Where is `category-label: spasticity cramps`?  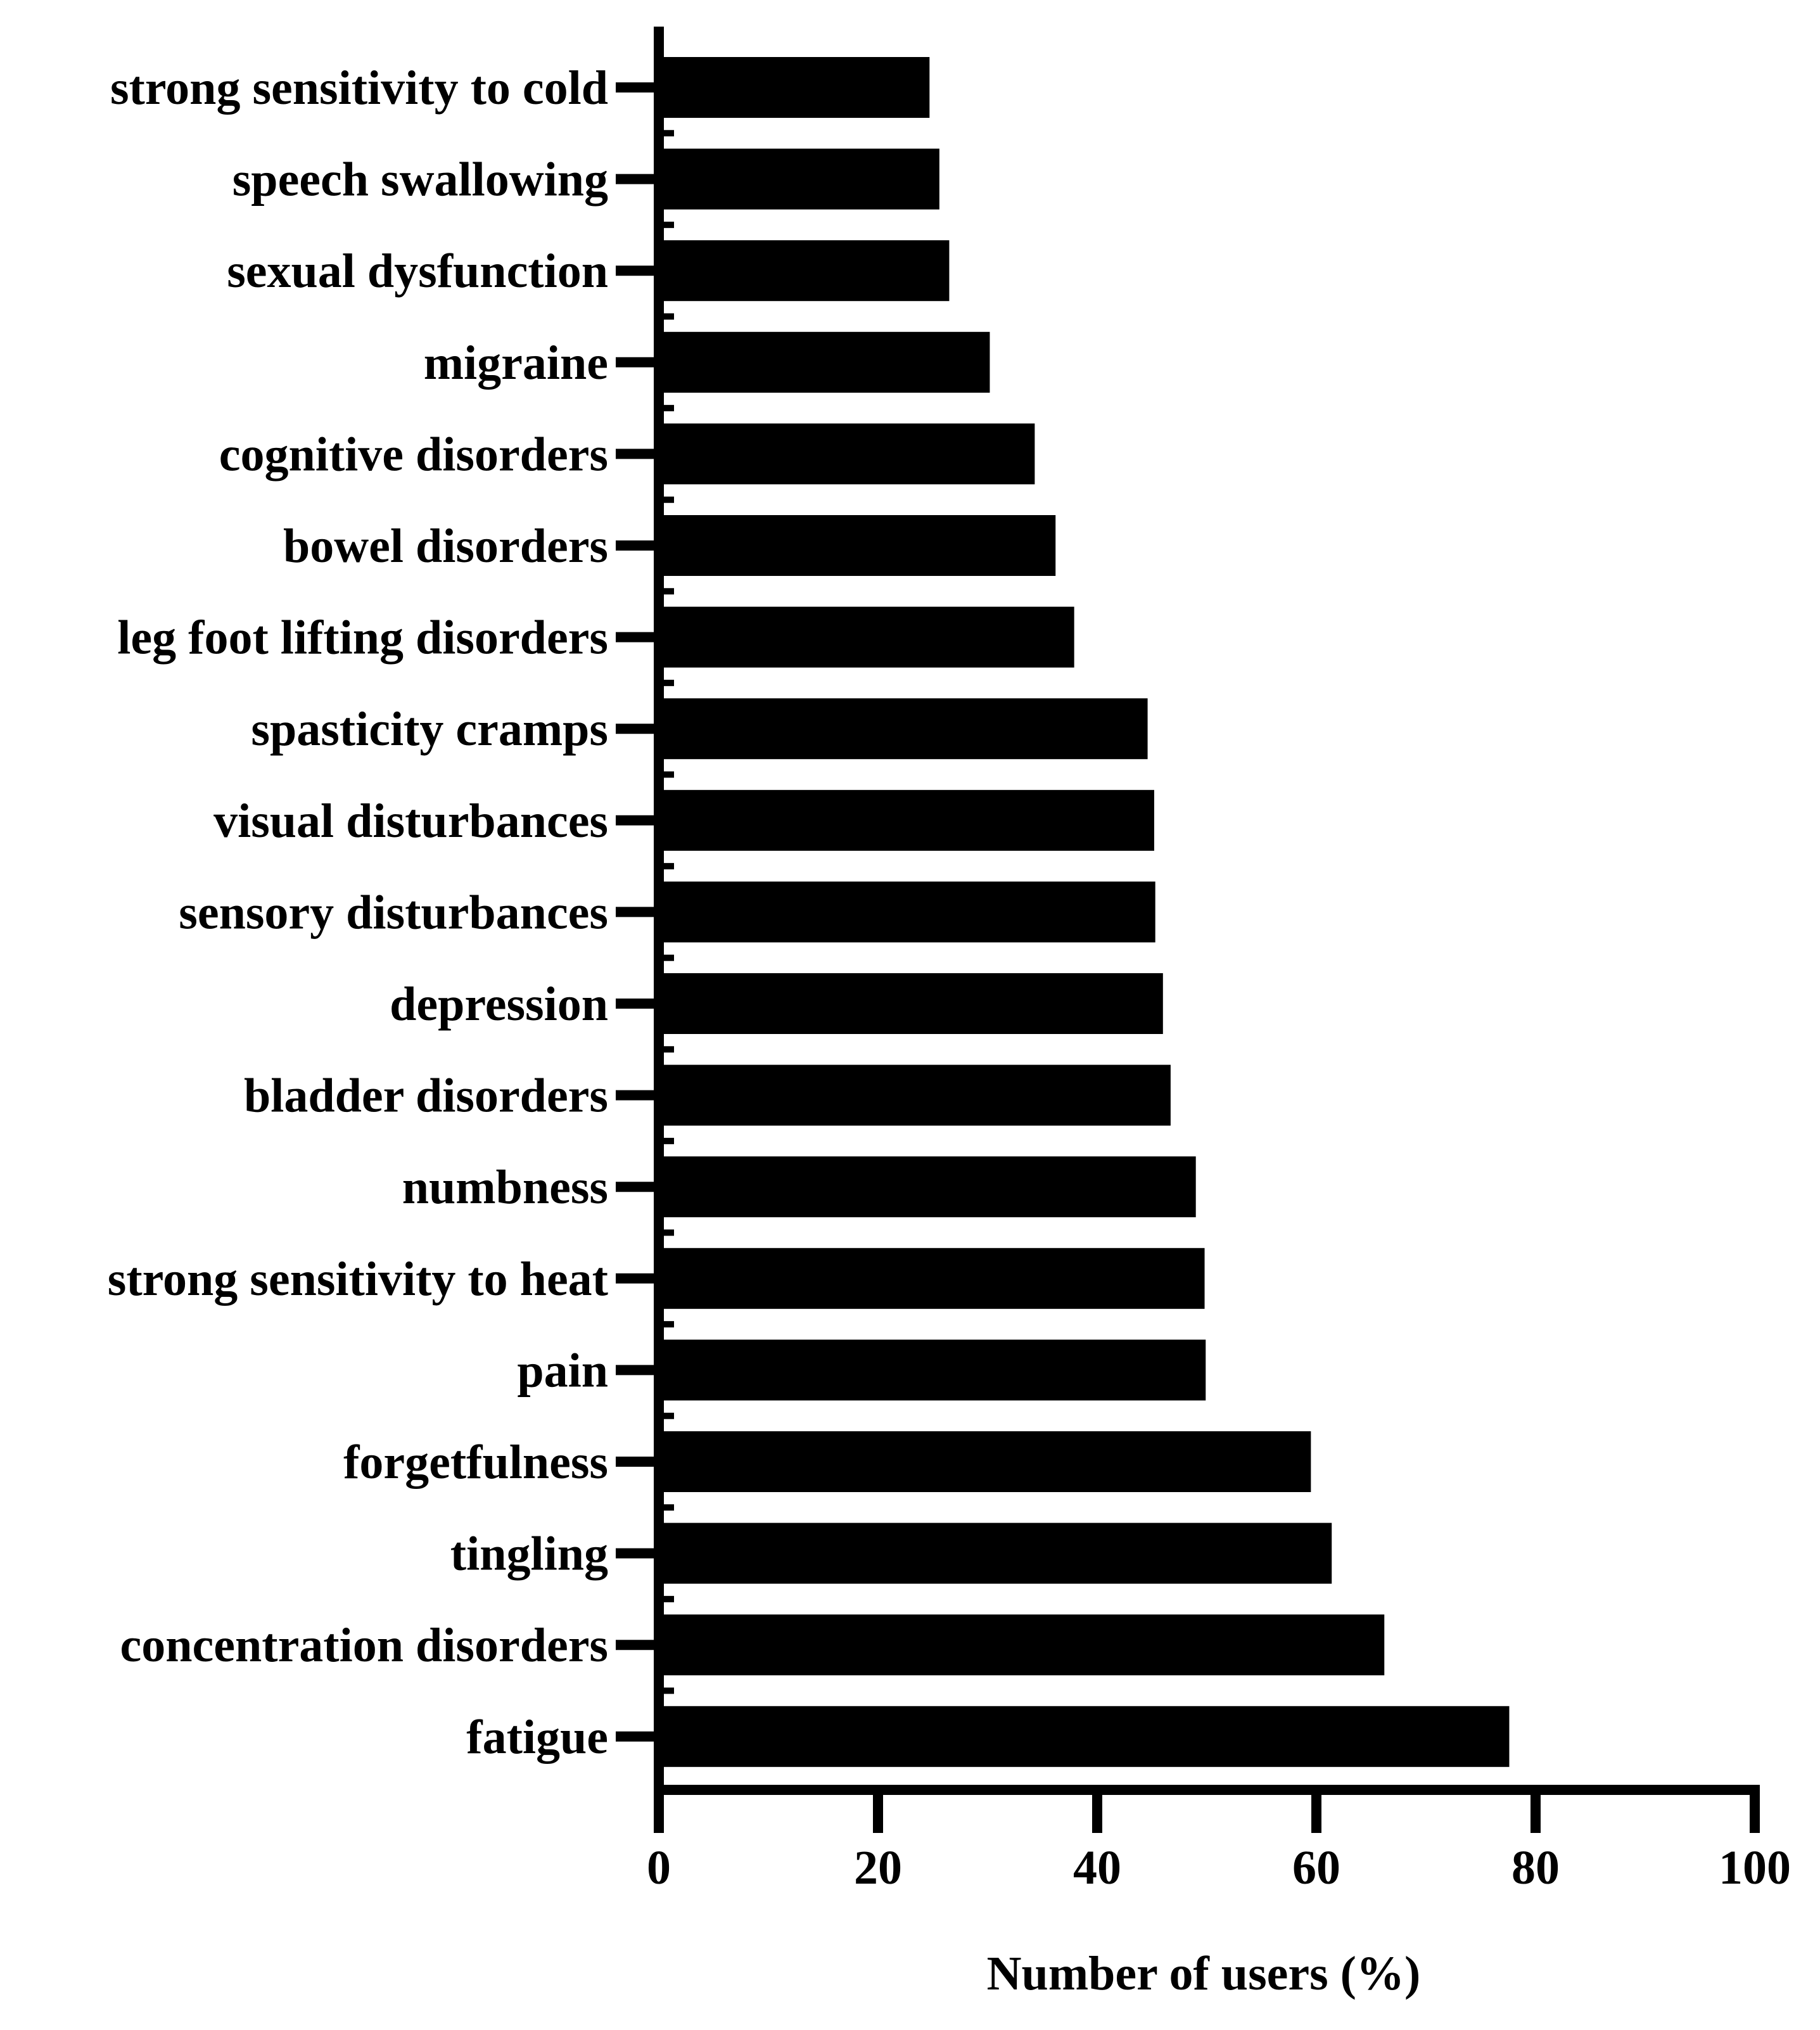 category-label: spasticity cramps is located at coordinates (429, 729).